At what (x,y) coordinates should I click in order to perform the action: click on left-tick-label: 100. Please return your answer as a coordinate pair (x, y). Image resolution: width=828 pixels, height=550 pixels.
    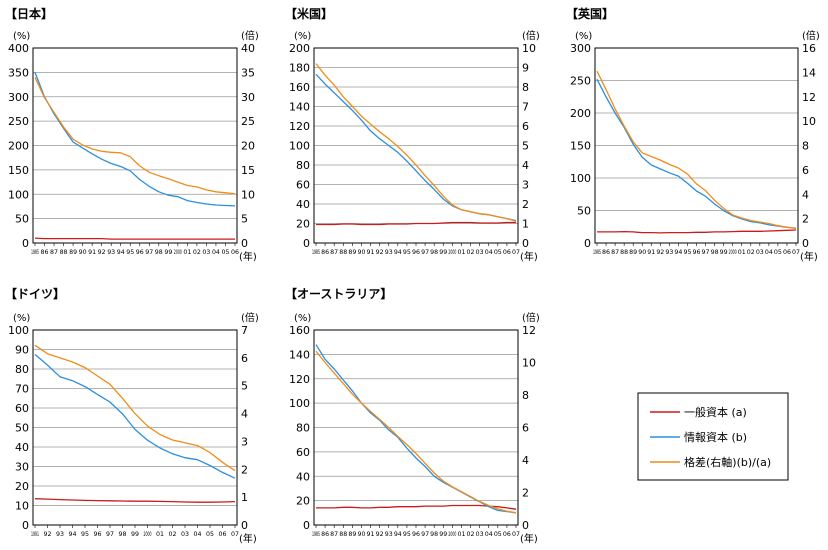
    Looking at the image, I should click on (299, 403).